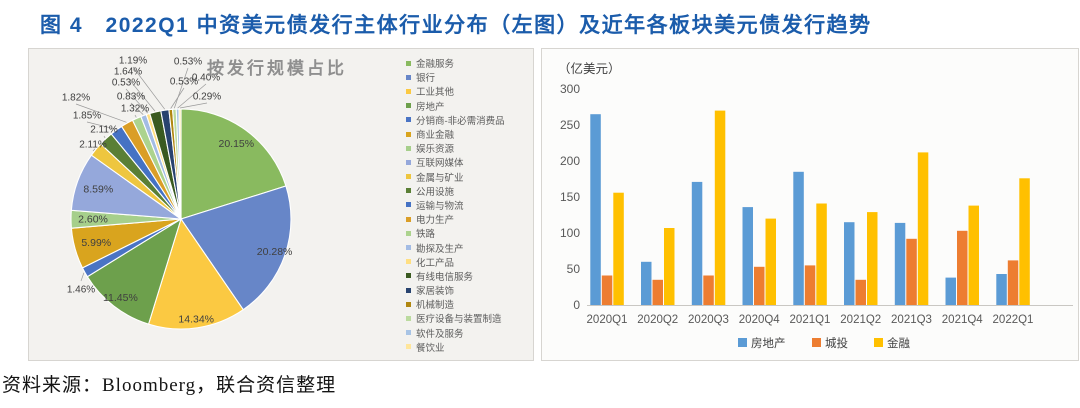 This screenshot has width=1080, height=408. What do you see at coordinates (455, 177) in the screenshot?
I see `pie-legend-item: 金属与矿业` at bounding box center [455, 177].